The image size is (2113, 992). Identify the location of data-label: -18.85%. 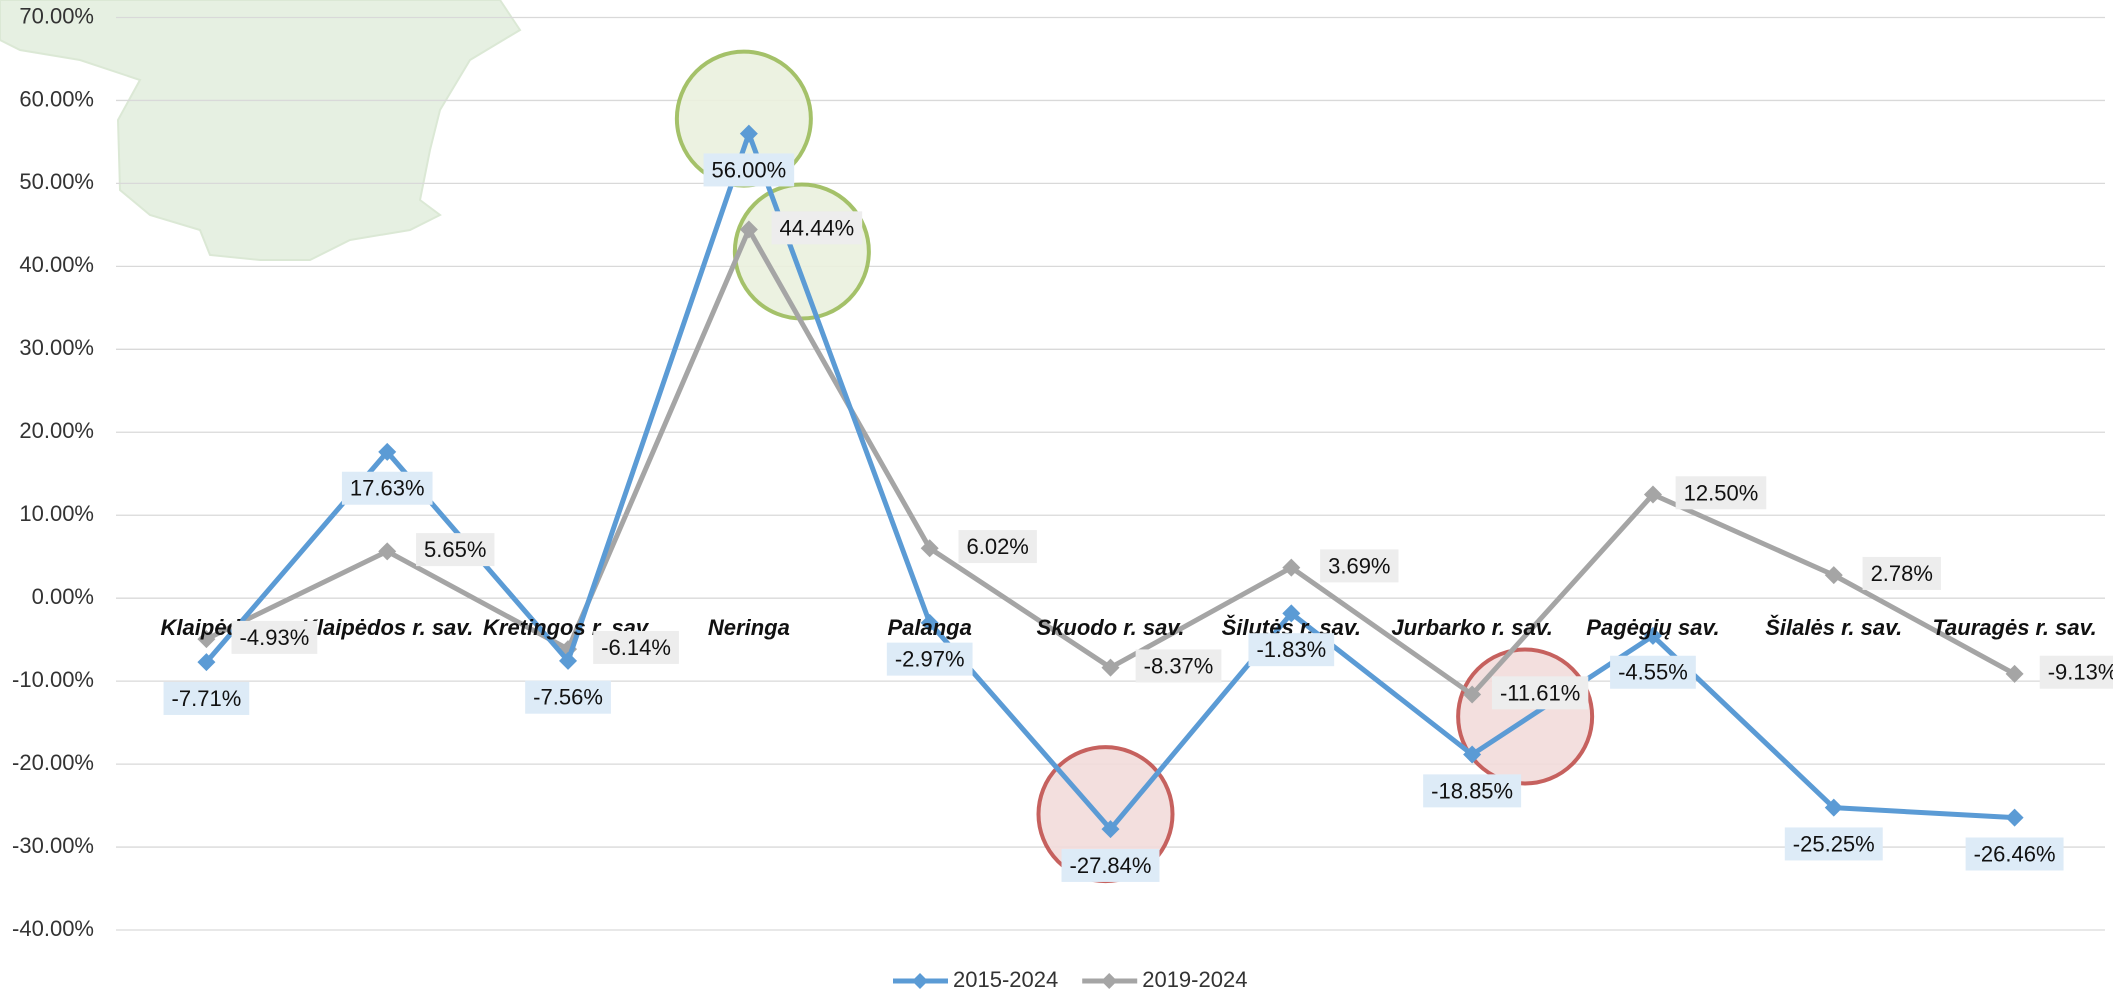
(1472, 790).